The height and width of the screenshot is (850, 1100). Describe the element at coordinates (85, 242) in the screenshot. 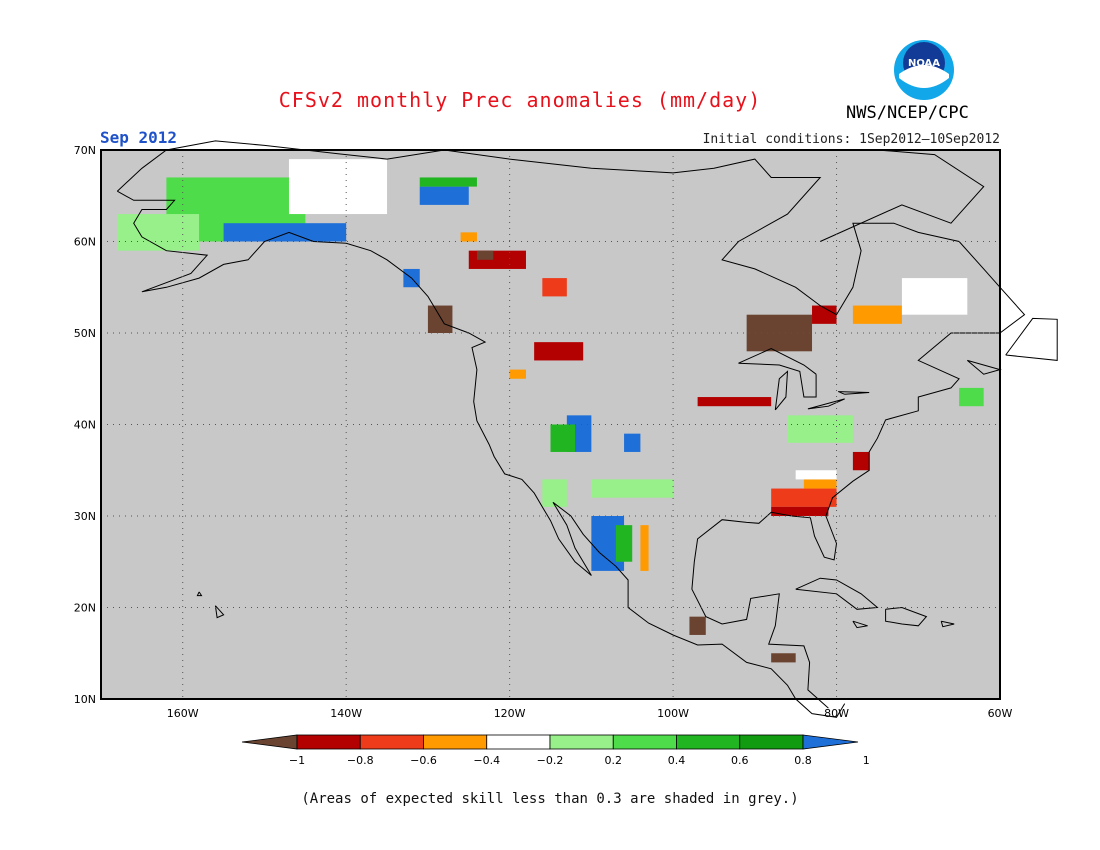

I see `latitude-label: 60N` at that location.